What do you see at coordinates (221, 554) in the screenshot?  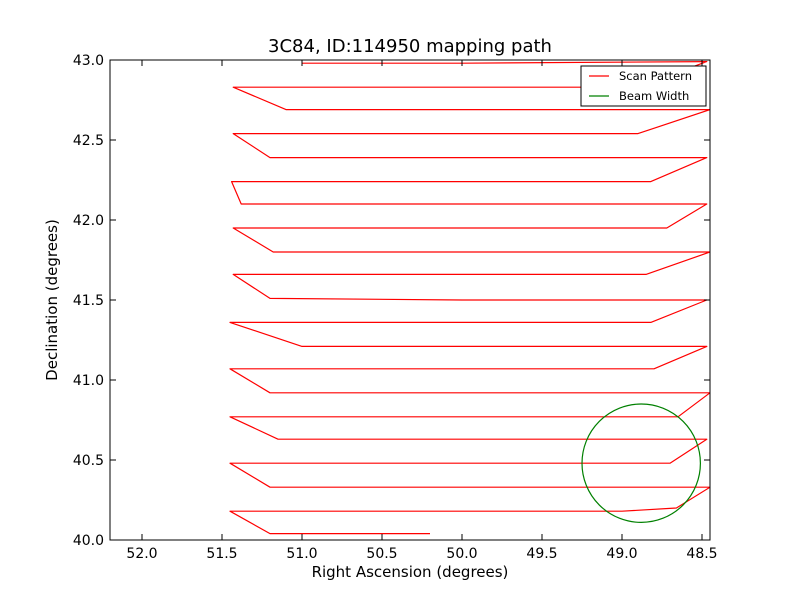 I see `x-tick-label: 51.5` at bounding box center [221, 554].